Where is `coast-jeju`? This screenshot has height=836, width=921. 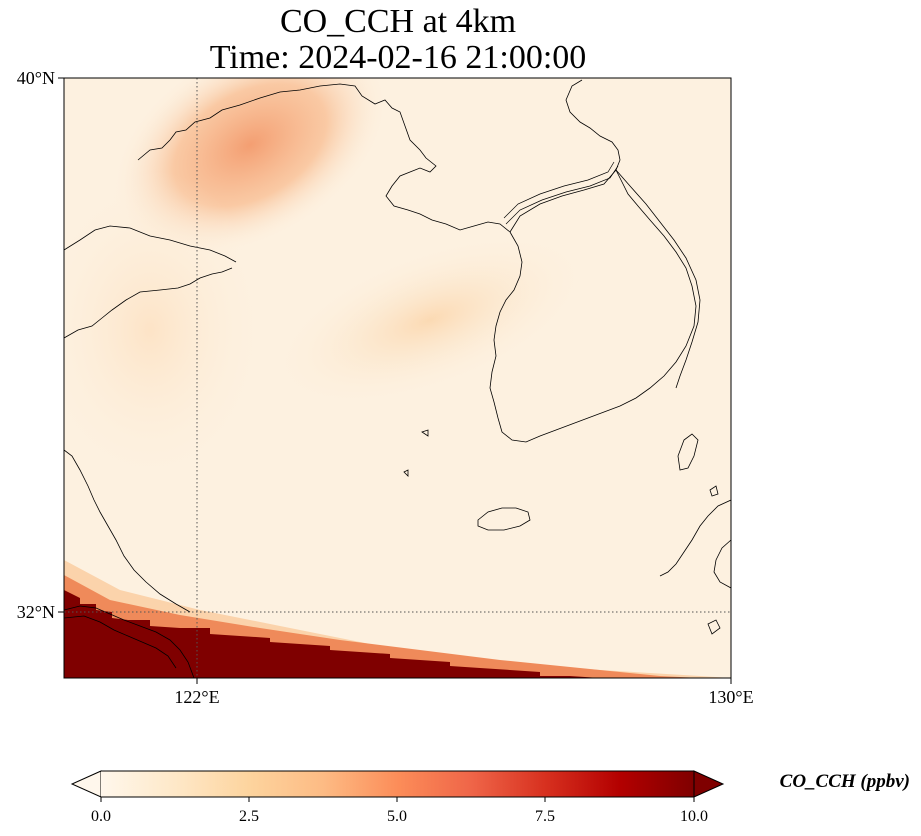
coast-jeju is located at coordinates (504, 519).